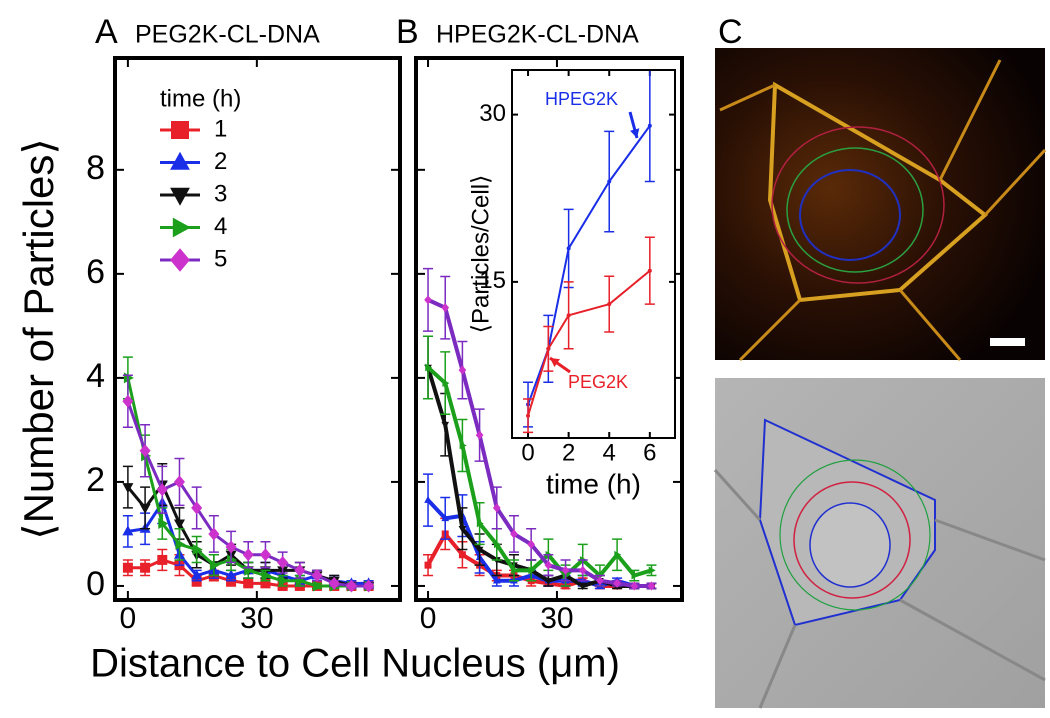 The width and height of the screenshot is (1050, 718). Describe the element at coordinates (220, 128) in the screenshot. I see `legend-label: 1` at that location.